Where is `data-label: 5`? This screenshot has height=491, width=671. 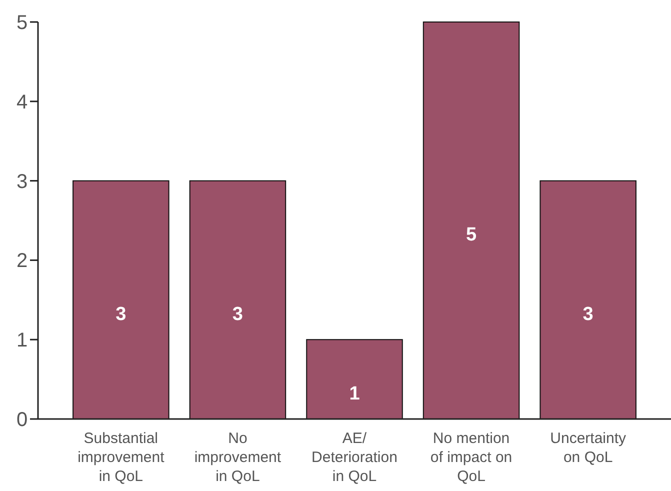
data-label: 5 is located at coordinates (471, 235).